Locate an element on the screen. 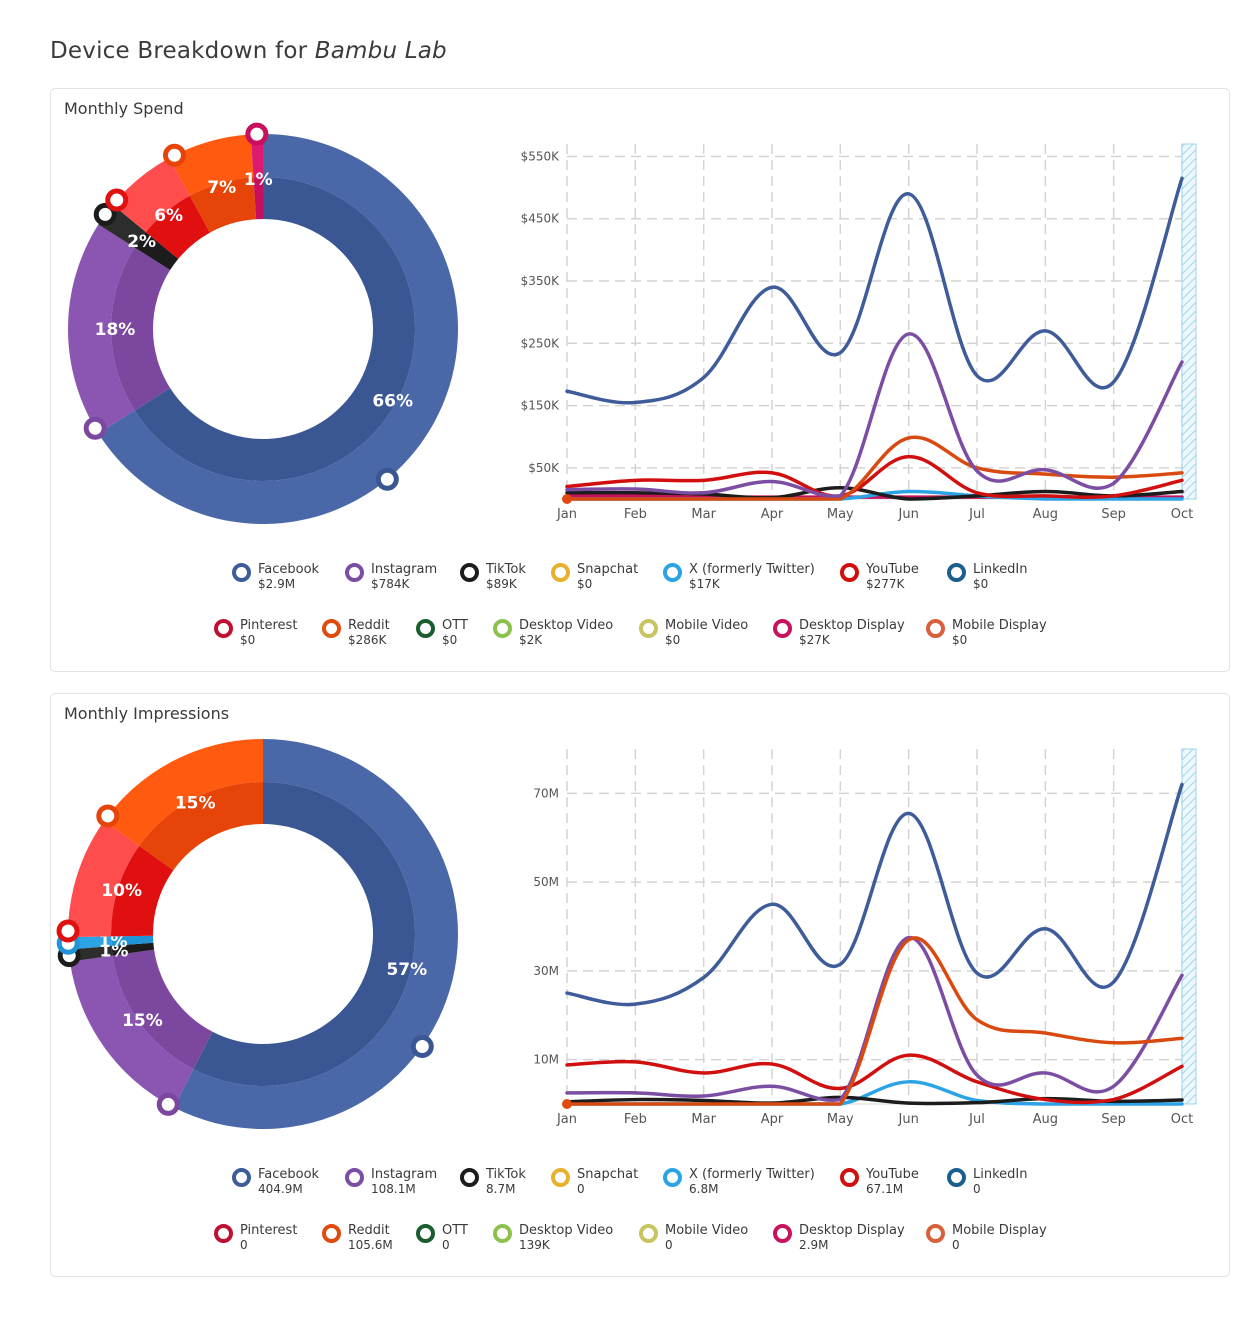 This screenshot has height=1317, width=1244. legend-value: $2K is located at coordinates (531, 640).